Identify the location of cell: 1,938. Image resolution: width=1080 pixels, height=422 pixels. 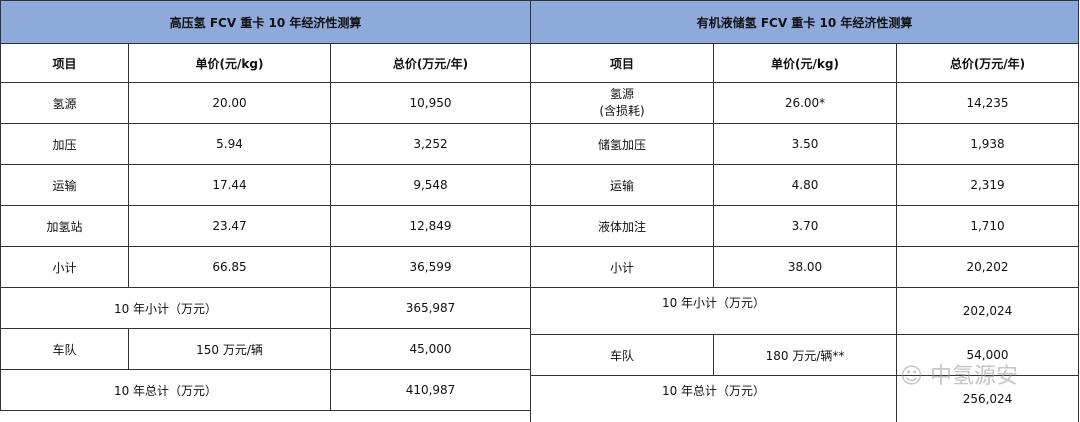
(987, 144).